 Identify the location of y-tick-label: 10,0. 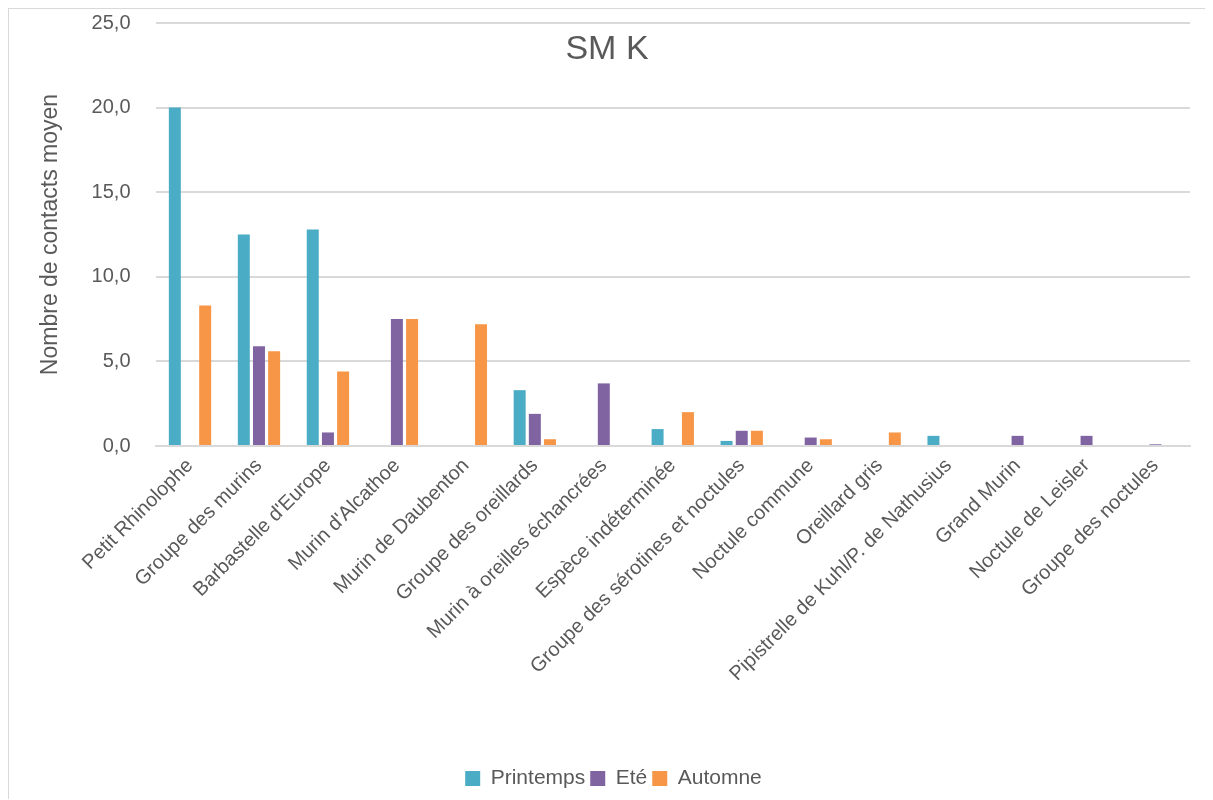
(111, 275).